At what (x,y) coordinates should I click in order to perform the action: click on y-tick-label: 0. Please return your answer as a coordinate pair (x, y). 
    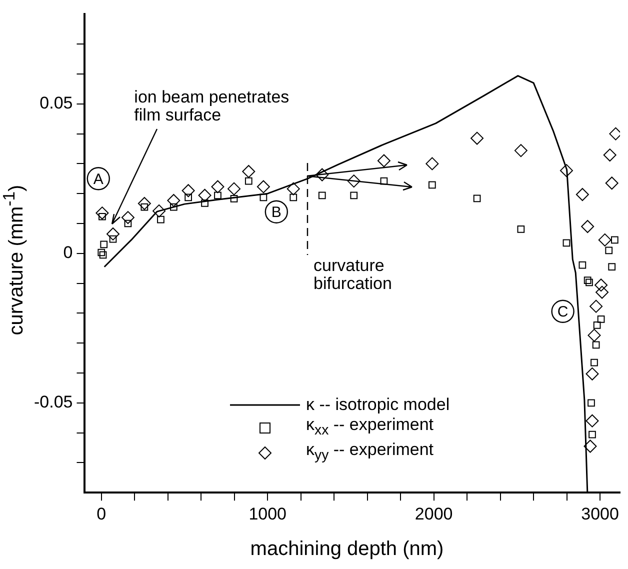
    Looking at the image, I should click on (68, 252).